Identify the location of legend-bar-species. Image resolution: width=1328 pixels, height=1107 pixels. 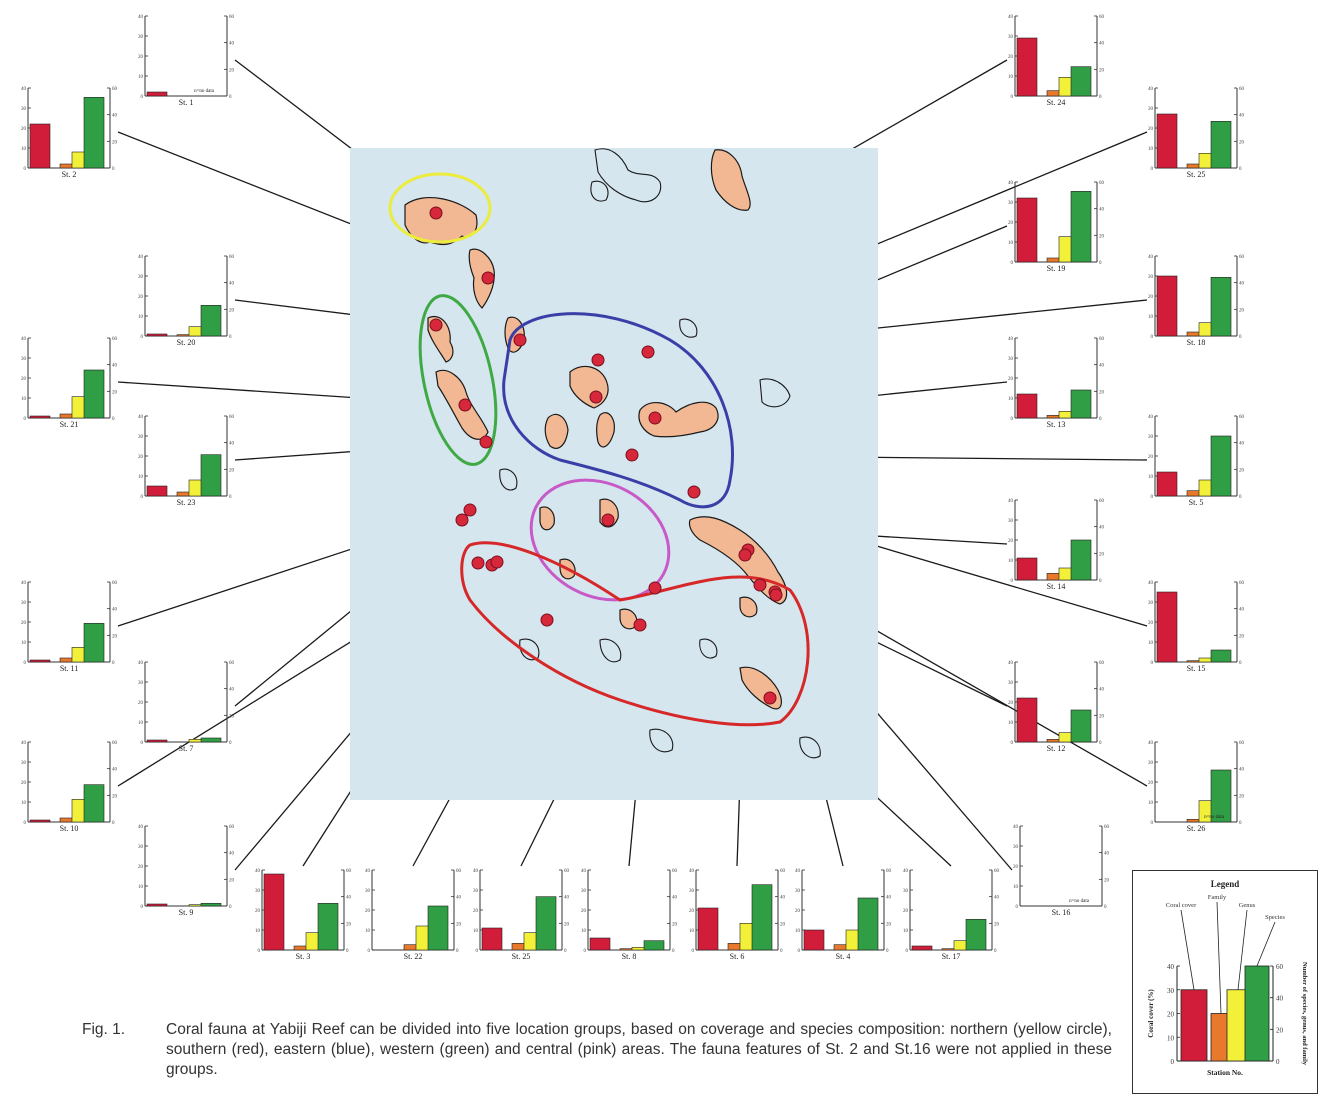
(1257, 1013).